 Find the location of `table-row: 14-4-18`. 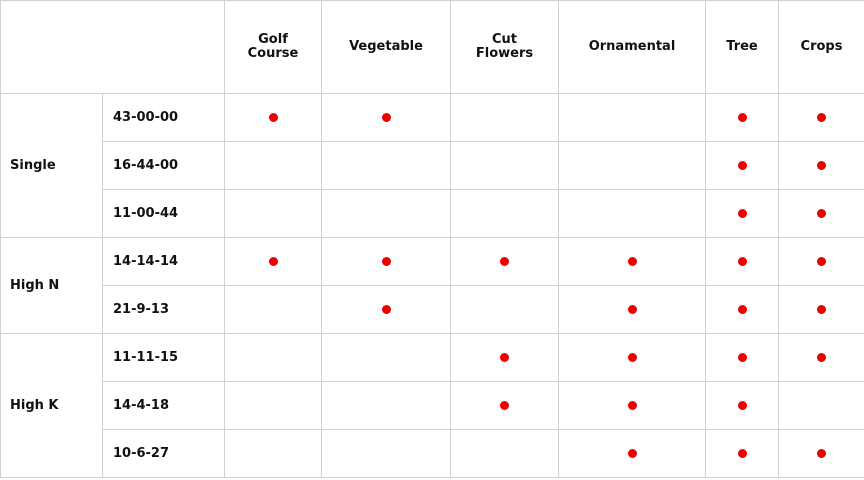

table-row: 14-4-18 is located at coordinates (432, 405).